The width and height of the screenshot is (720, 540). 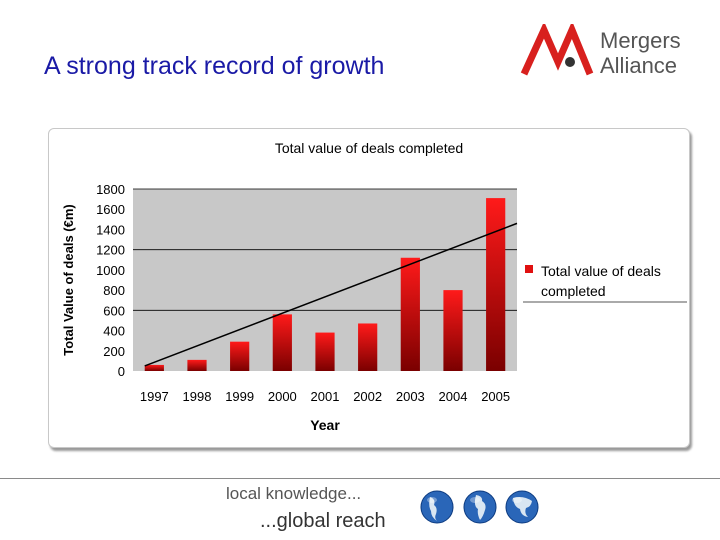 I want to click on y-tick-label: 400, so click(x=114, y=331).